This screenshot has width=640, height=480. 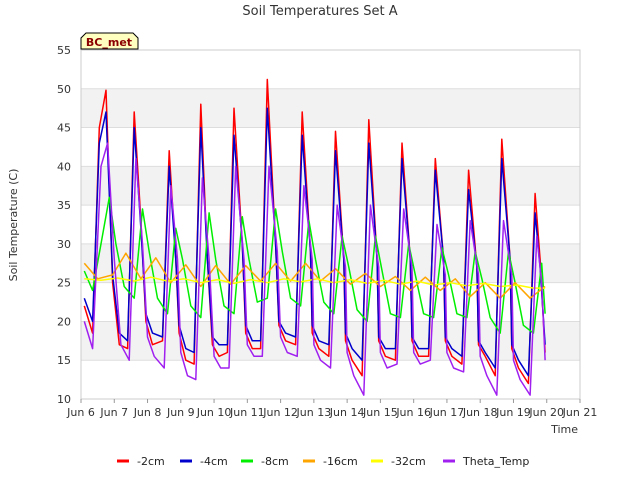 I want to click on y-tick-label: 45, so click(x=64, y=128).